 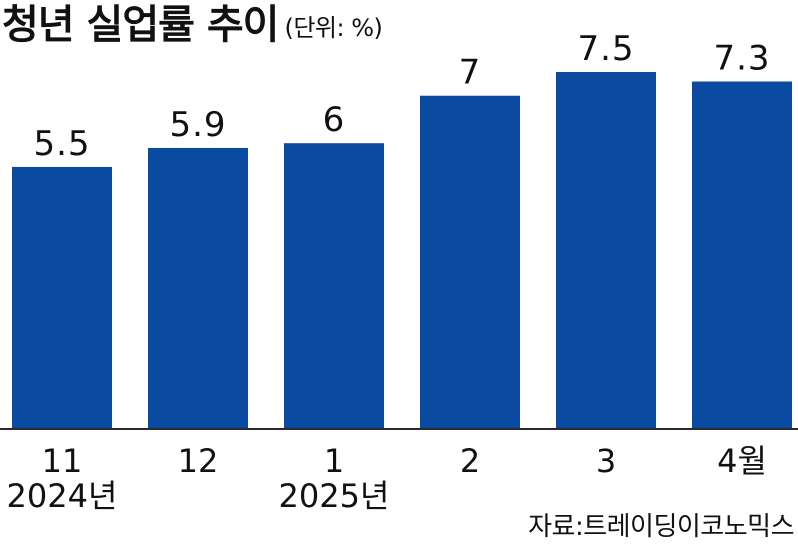 What do you see at coordinates (661, 527) in the screenshot?
I see `source-label: 자료:트레이딩이코노믹스` at bounding box center [661, 527].